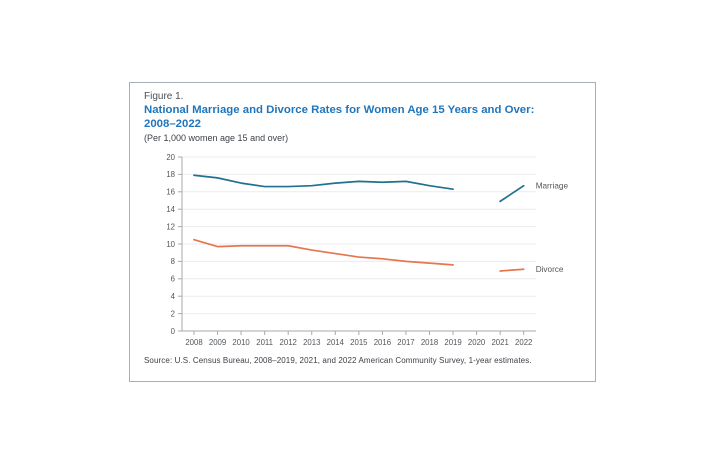  Describe the element at coordinates (217, 342) in the screenshot. I see `x-tick-label: 2009` at that location.